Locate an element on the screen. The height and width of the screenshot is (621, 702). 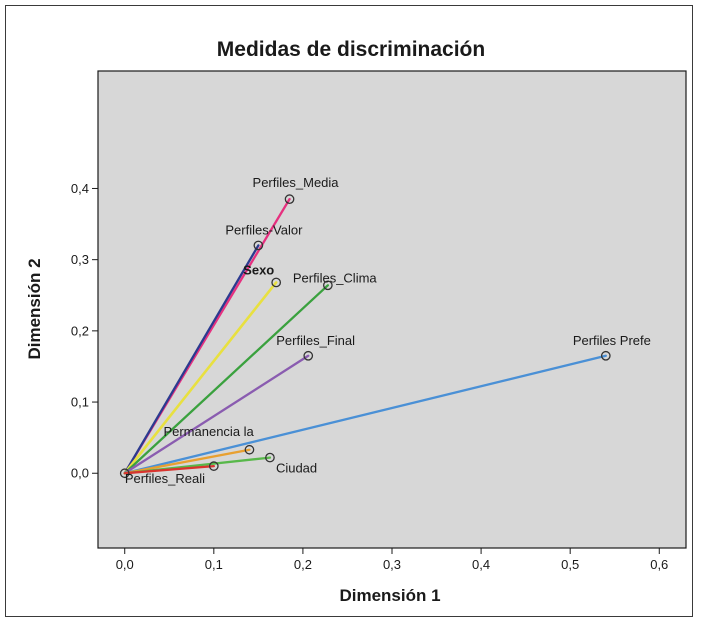
x-axis-label: Dimensión 1 is located at coordinates (389, 595).